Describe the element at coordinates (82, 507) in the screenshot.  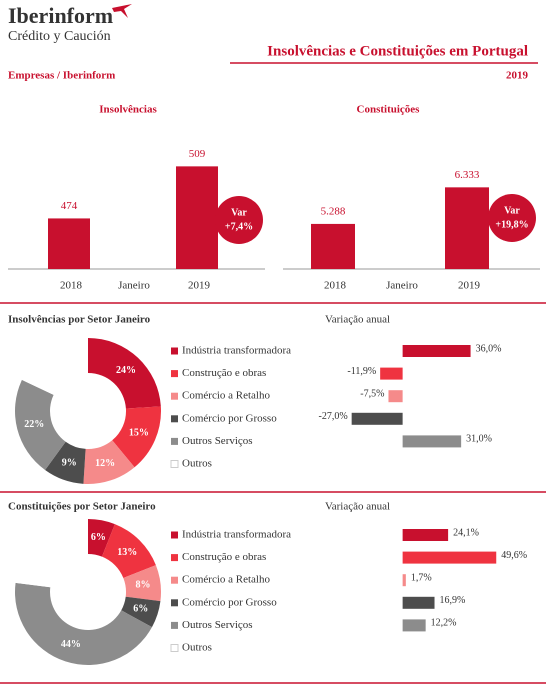
I see `chart-title: Constituições por Setor Janeiro` at that location.